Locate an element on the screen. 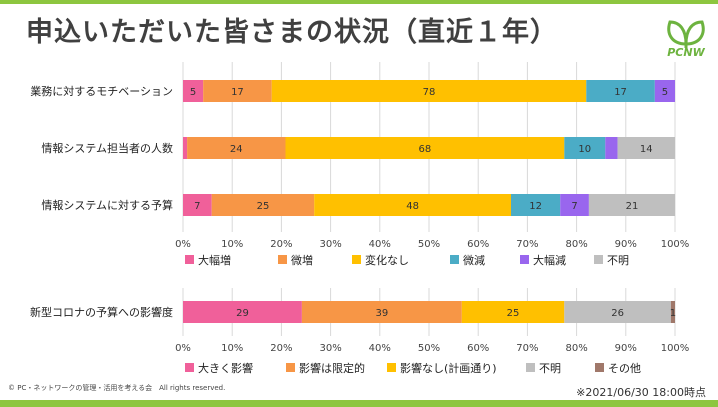  legend-label: 大きく影響 is located at coordinates (225, 368).